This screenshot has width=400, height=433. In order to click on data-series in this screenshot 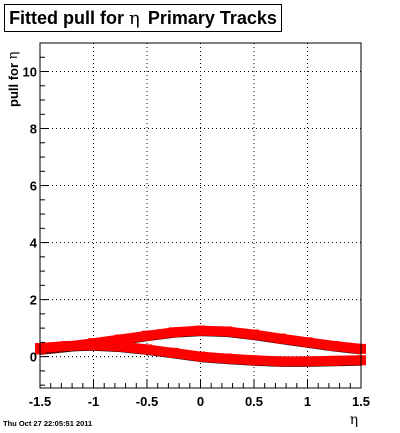, I will do `click(200, 346)`.